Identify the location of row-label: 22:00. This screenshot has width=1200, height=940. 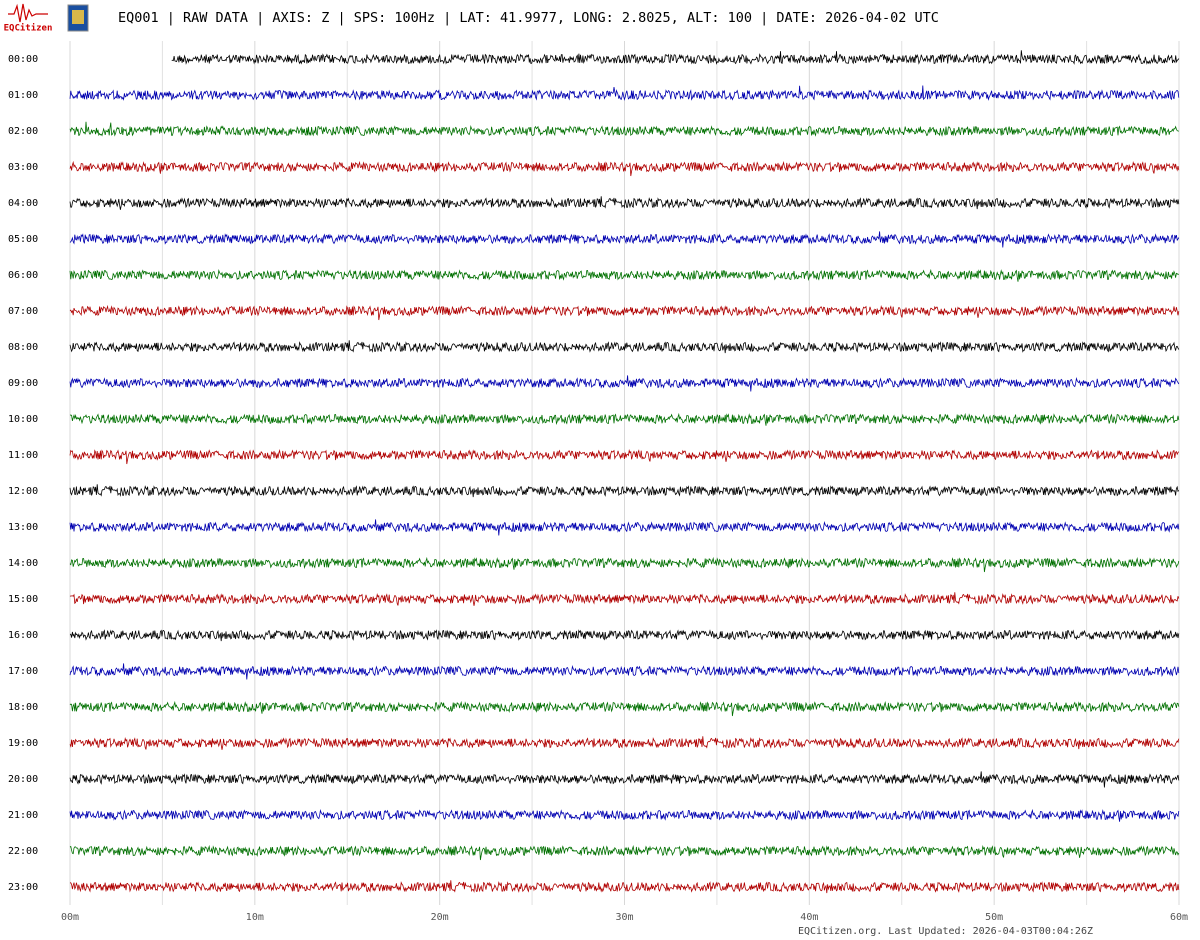
(23, 851).